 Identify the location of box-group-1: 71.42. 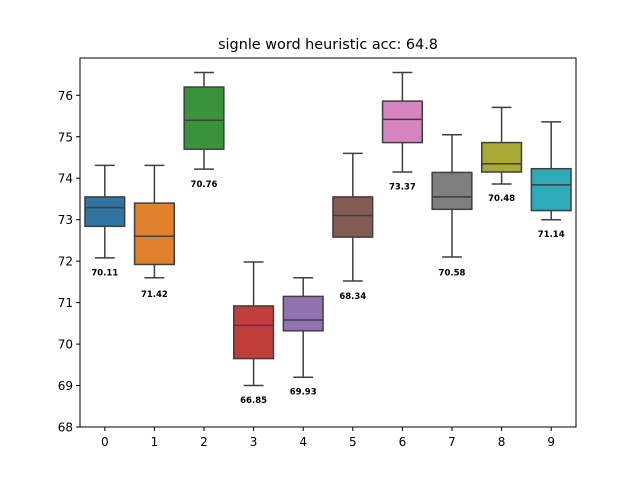
(154, 232).